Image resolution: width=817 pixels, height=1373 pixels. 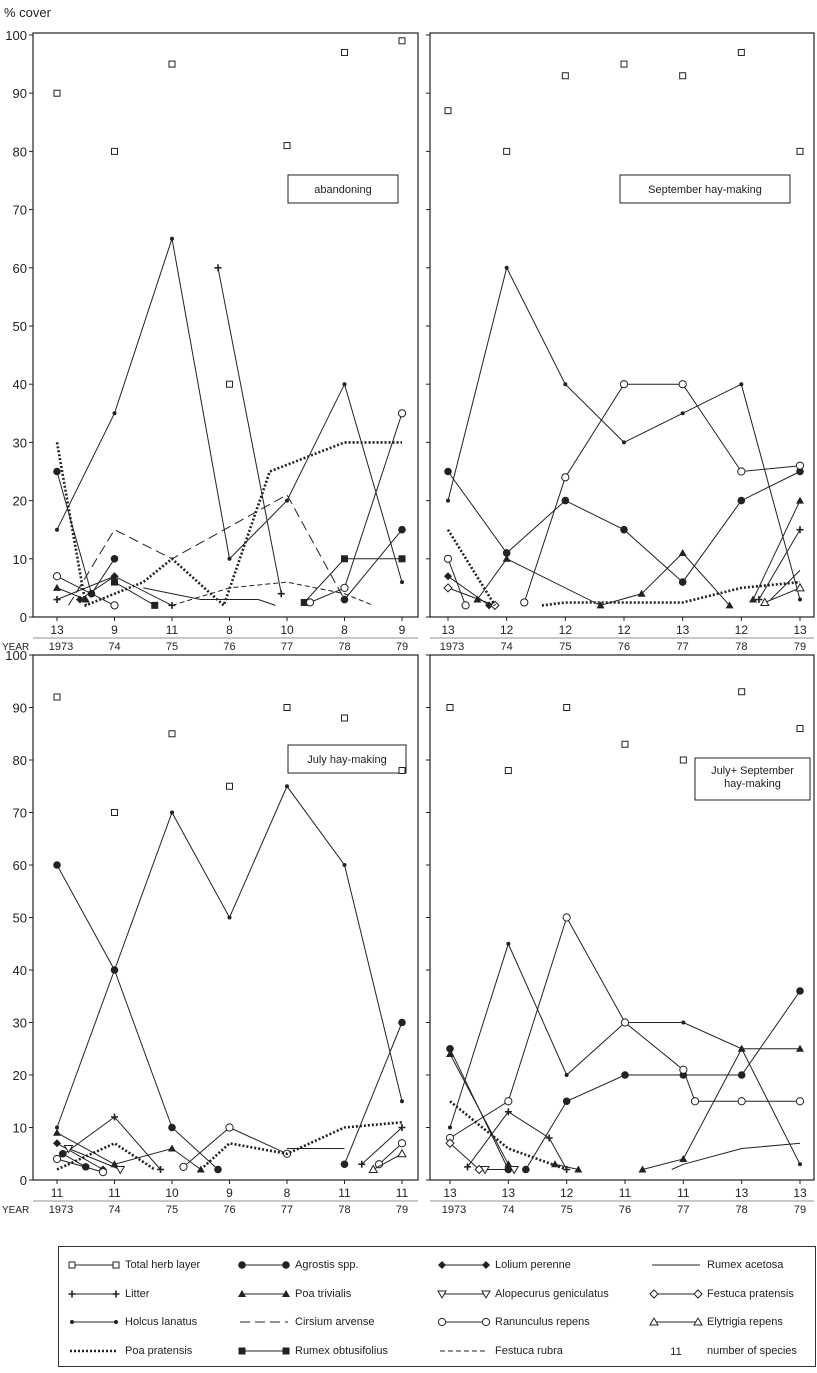 I want to click on series-poa_pratensis, so click(x=671, y=593).